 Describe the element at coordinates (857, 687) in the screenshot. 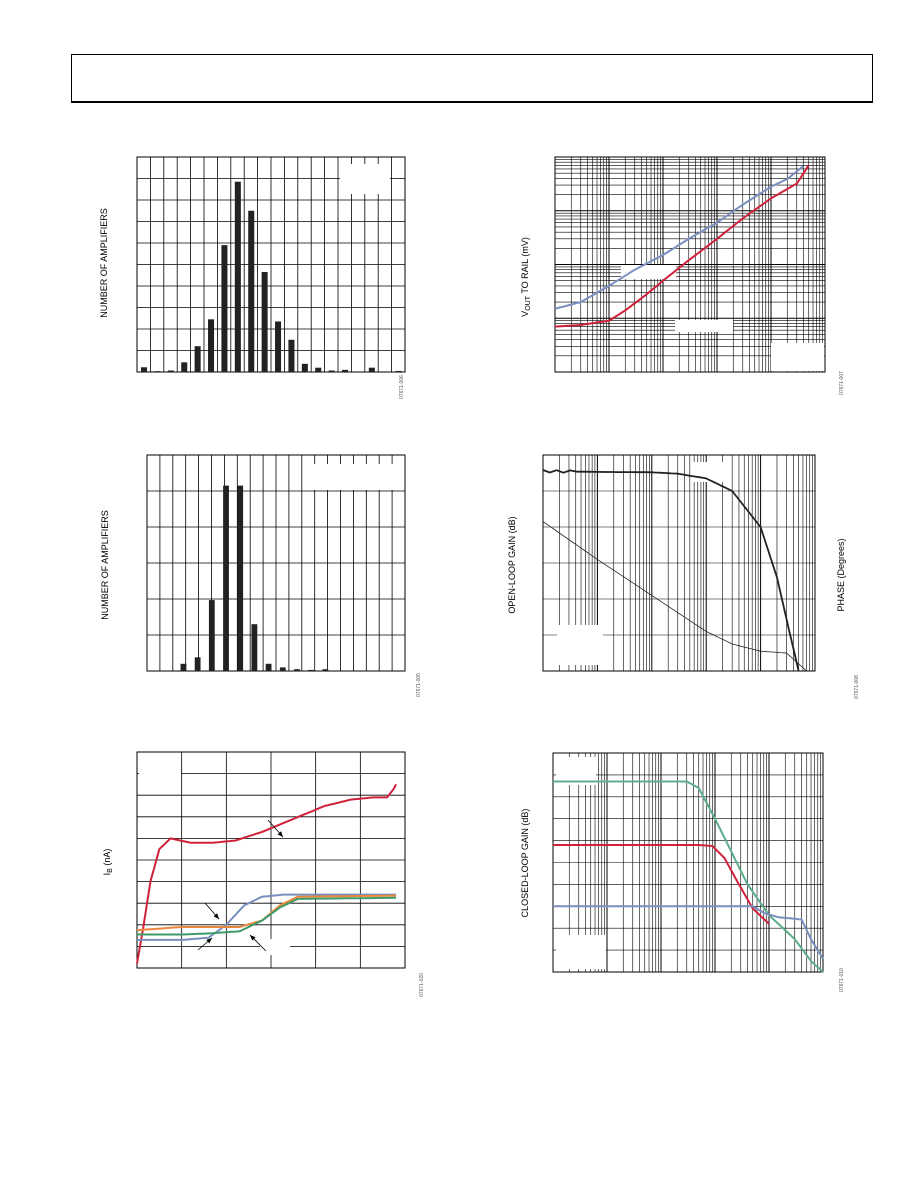

I see `figure-code: 07671-008` at that location.